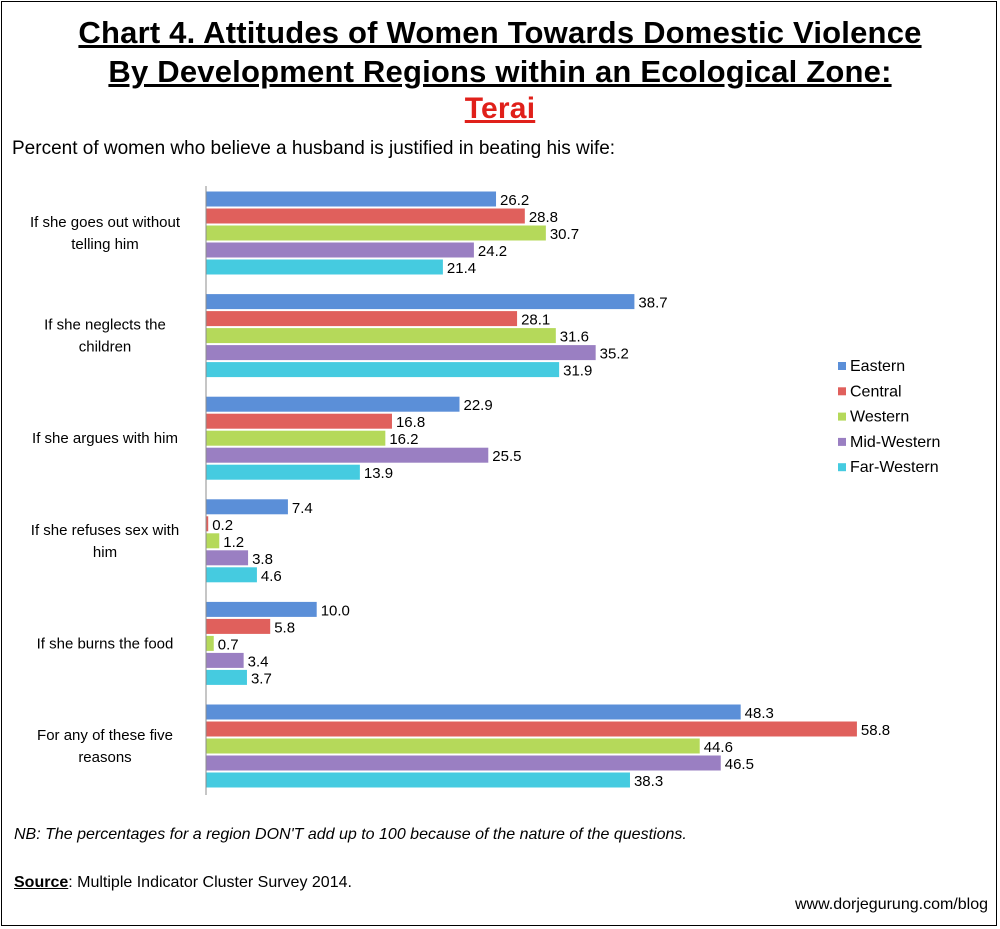 Image resolution: width=1000 pixels, height=929 pixels. I want to click on category-label: If she goes out without, so click(105, 222).